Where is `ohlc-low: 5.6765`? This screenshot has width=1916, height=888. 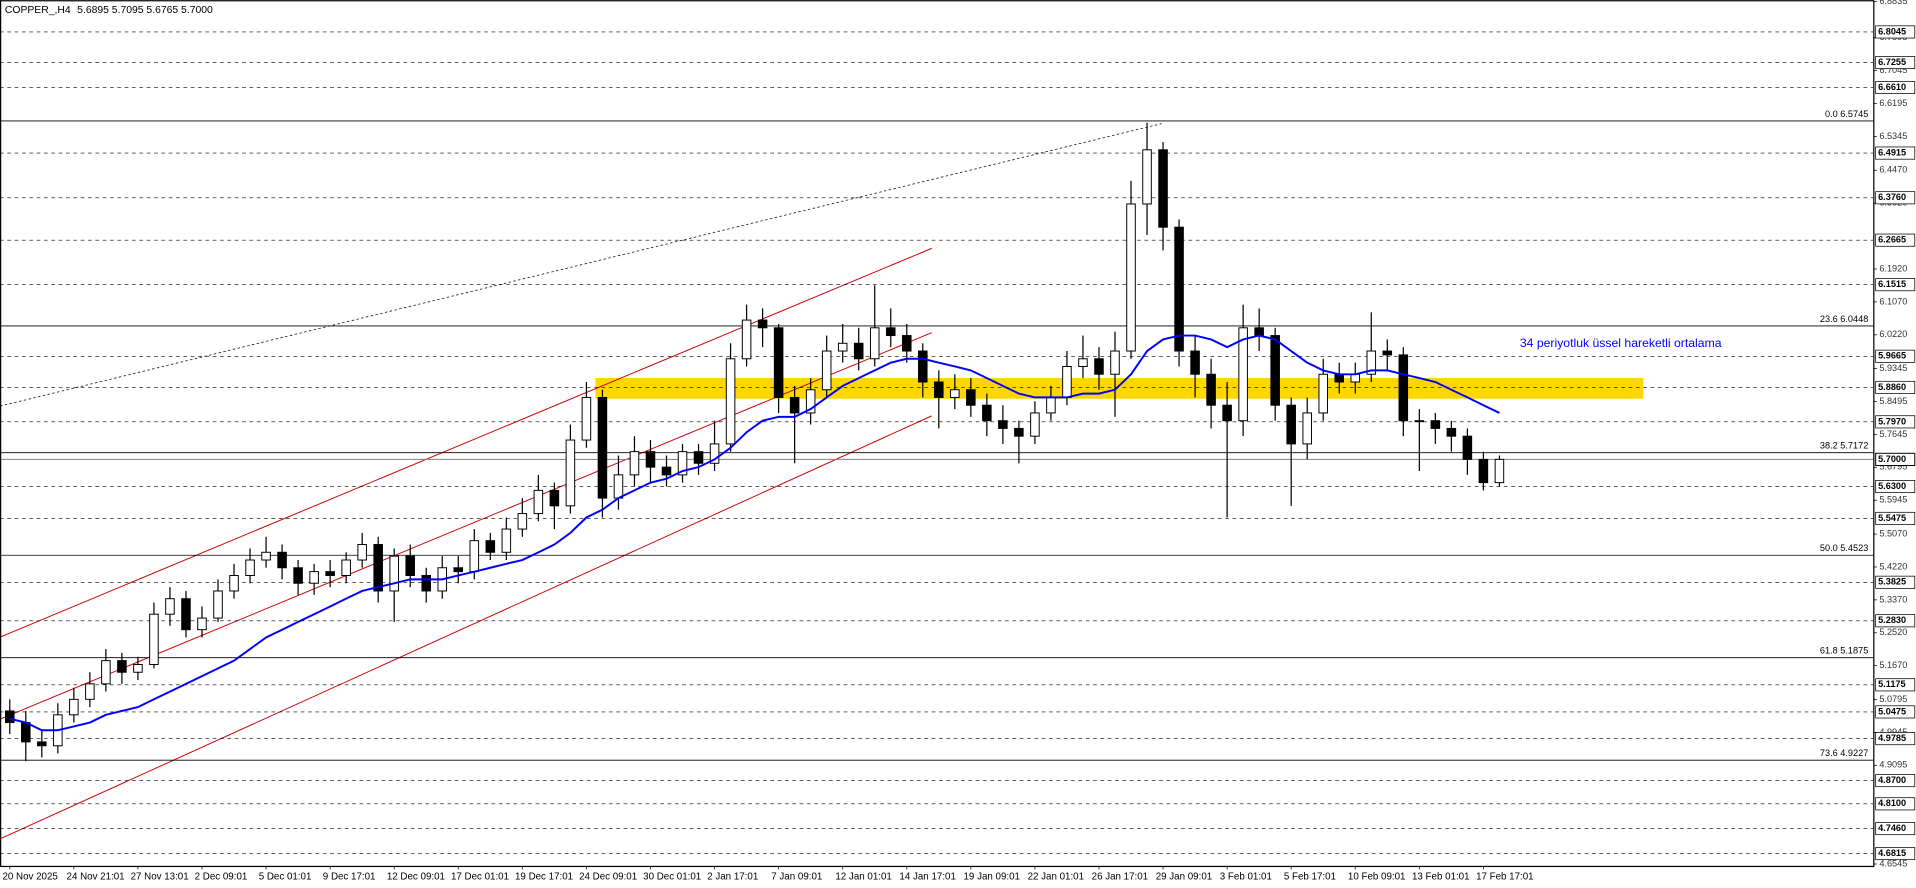 ohlc-low: 5.6765 is located at coordinates (162, 10).